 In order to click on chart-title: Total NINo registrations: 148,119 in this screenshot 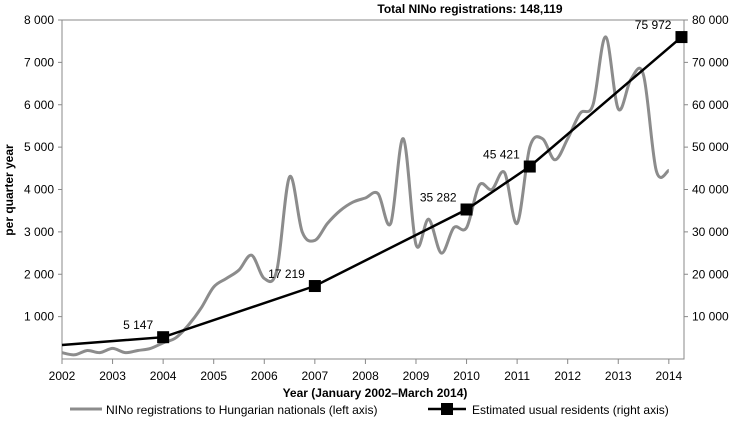, I will do `click(469, 9)`.